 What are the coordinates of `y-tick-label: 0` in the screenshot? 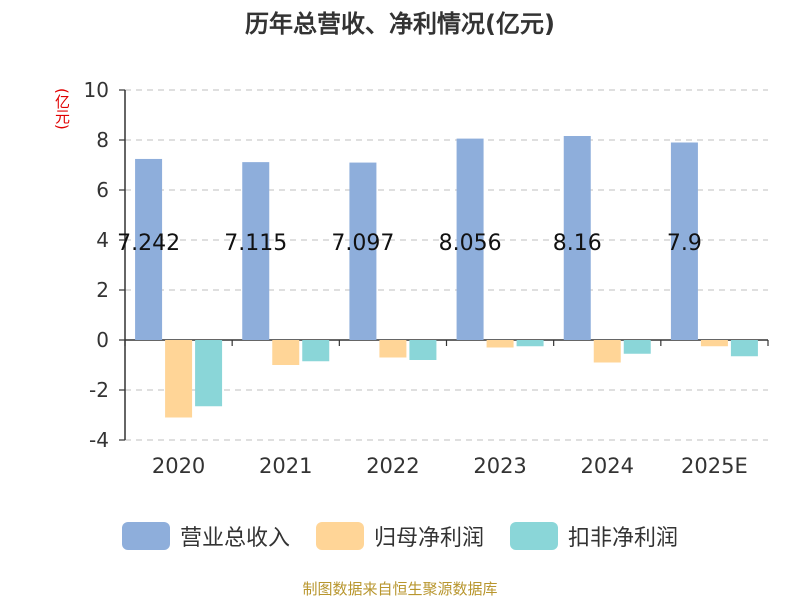 It's located at (102, 340).